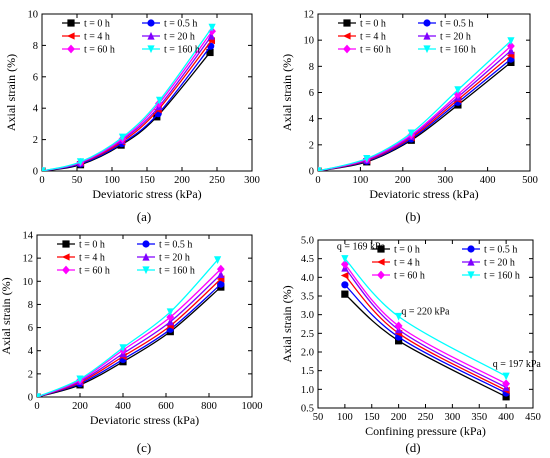  I want to click on x-axis-label: Deviatoric stress (kPa), so click(144, 420).